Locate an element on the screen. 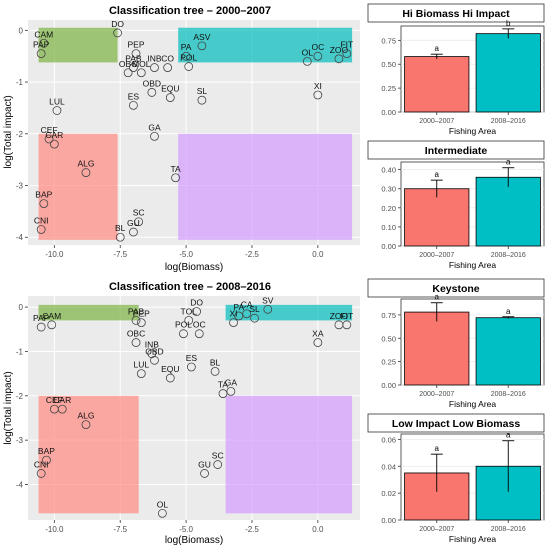 The height and width of the screenshot is (547, 550). data-point-label: OL is located at coordinates (163, 504).